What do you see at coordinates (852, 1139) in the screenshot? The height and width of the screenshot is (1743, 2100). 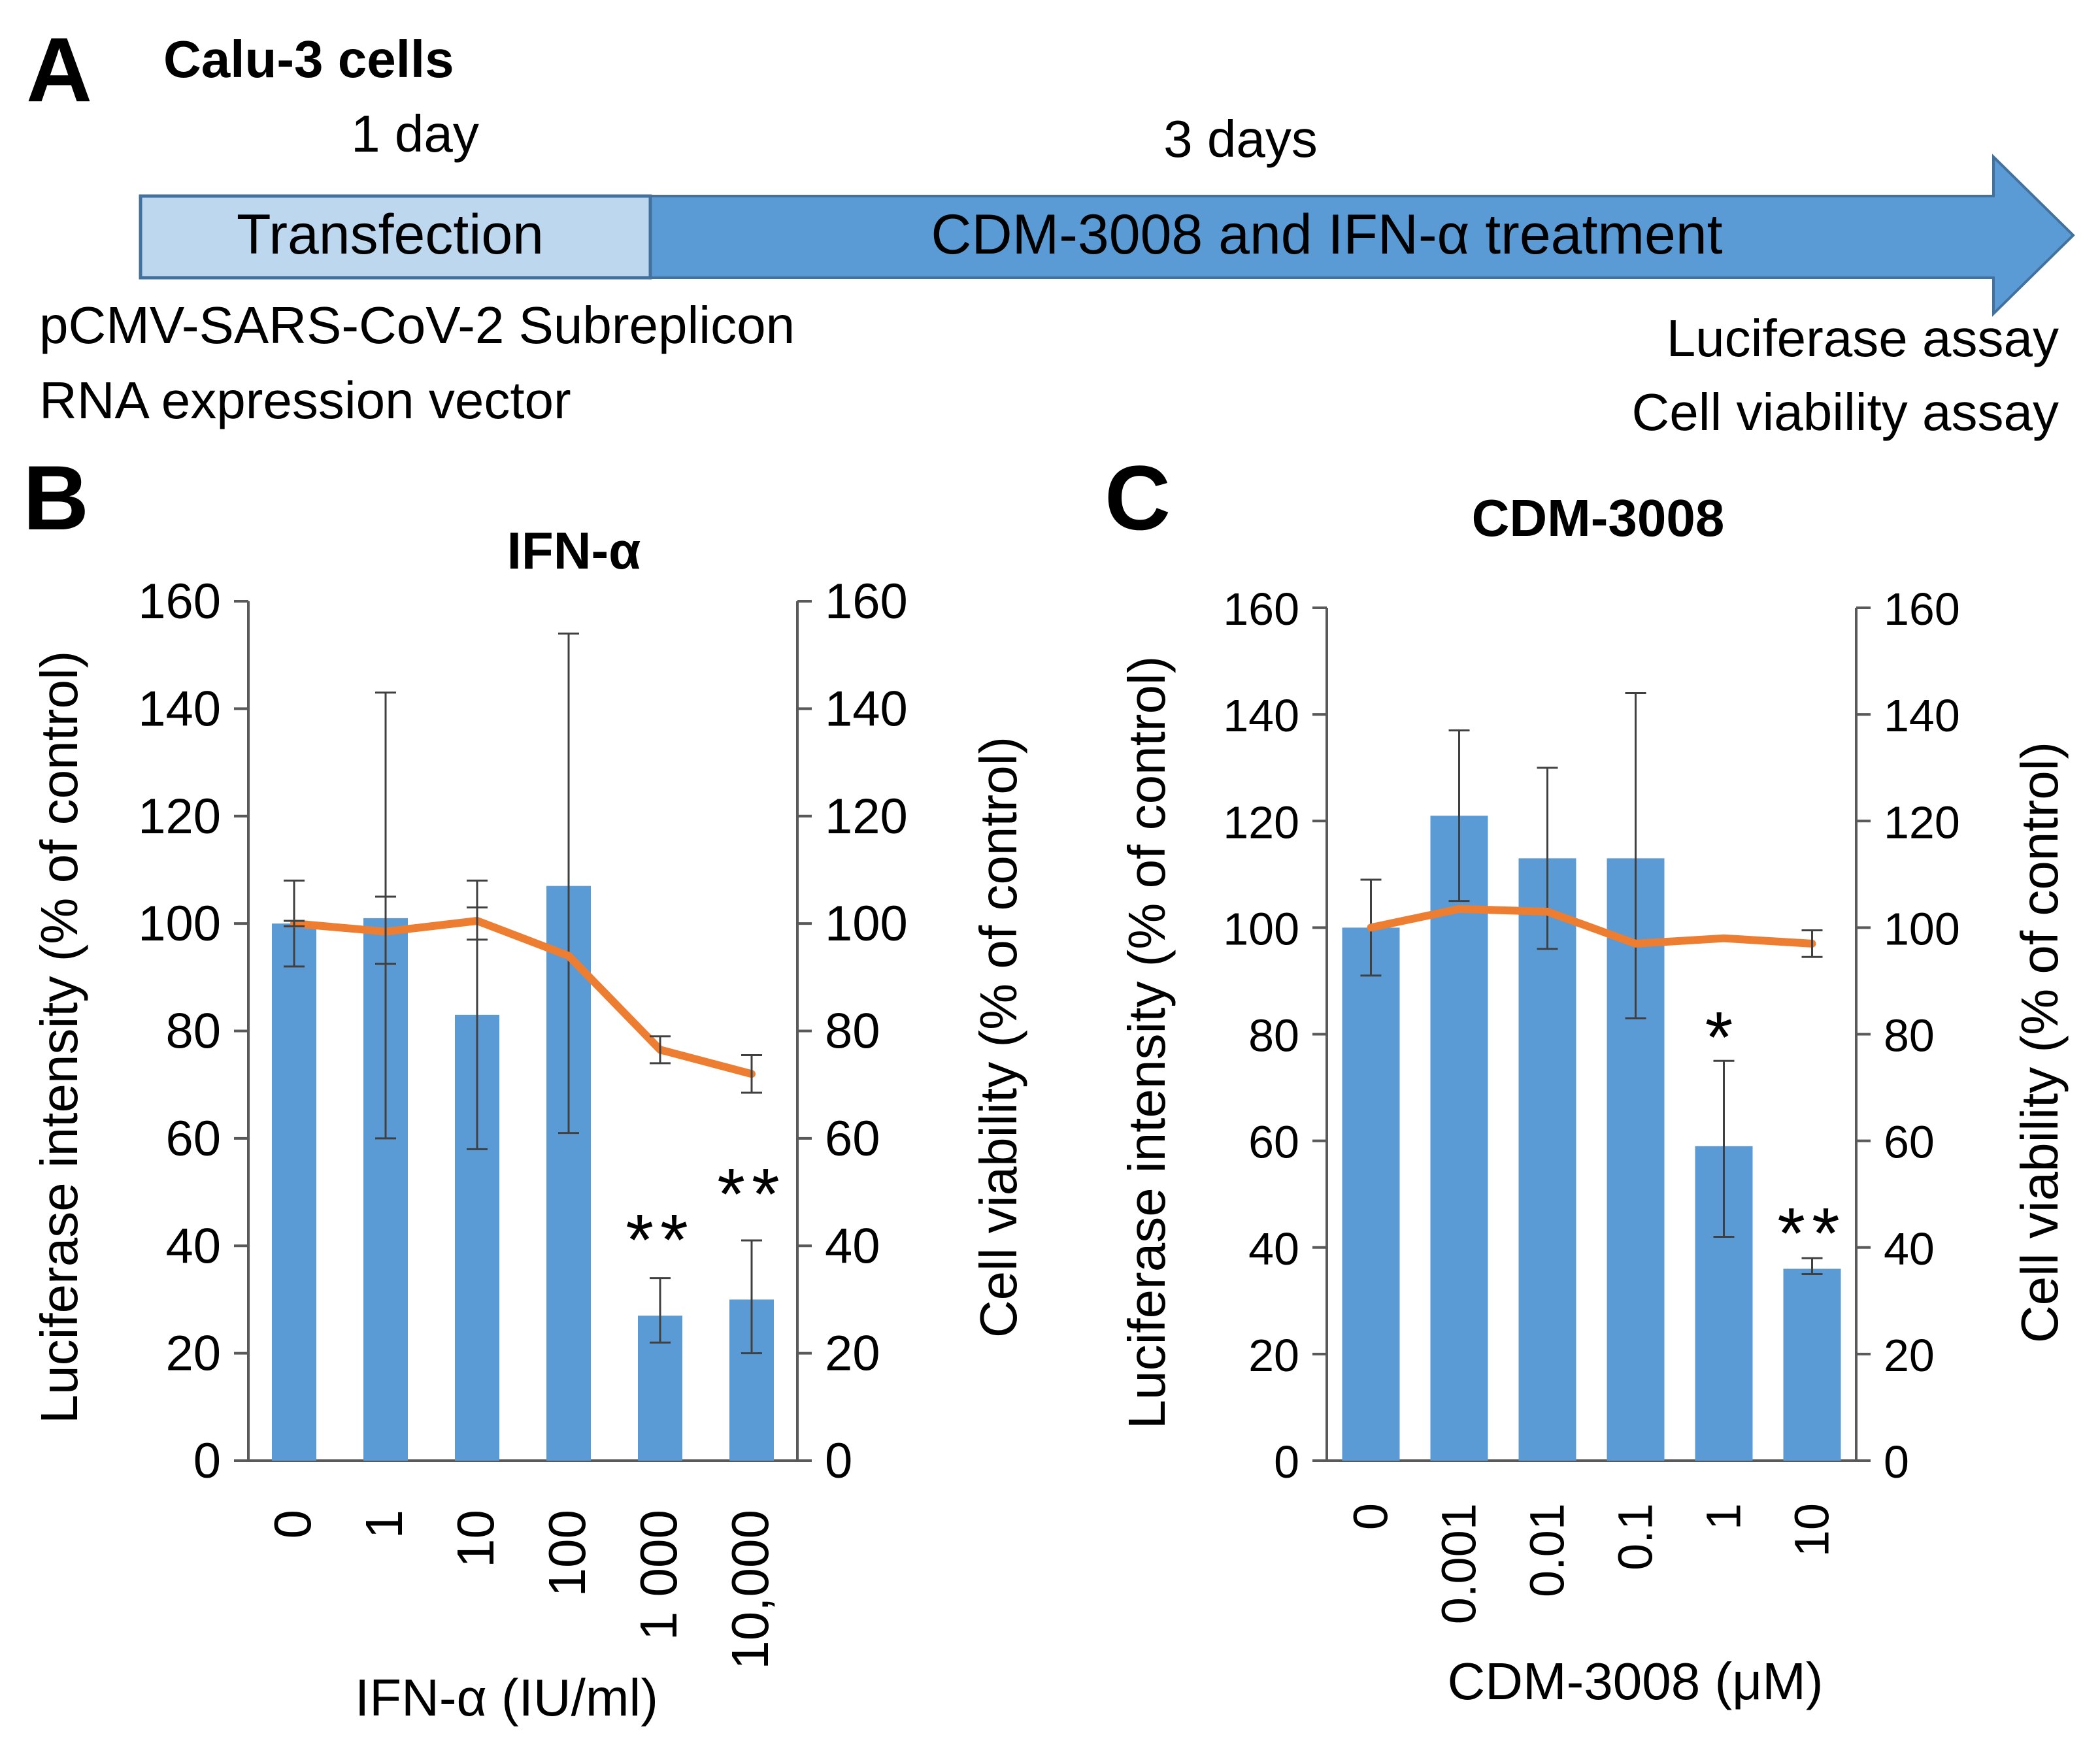 I see `chart-b-ytick-label-right: 60` at bounding box center [852, 1139].